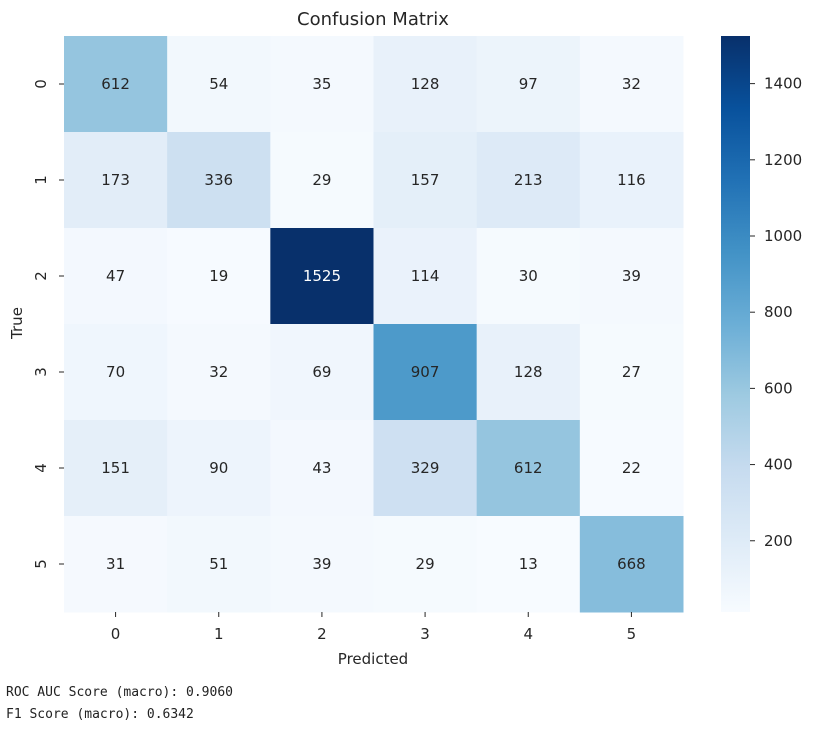 Image resolution: width=835 pixels, height=731 pixels. I want to click on f1-score-output: F1 Score (macro): 0.6342, so click(100, 714).